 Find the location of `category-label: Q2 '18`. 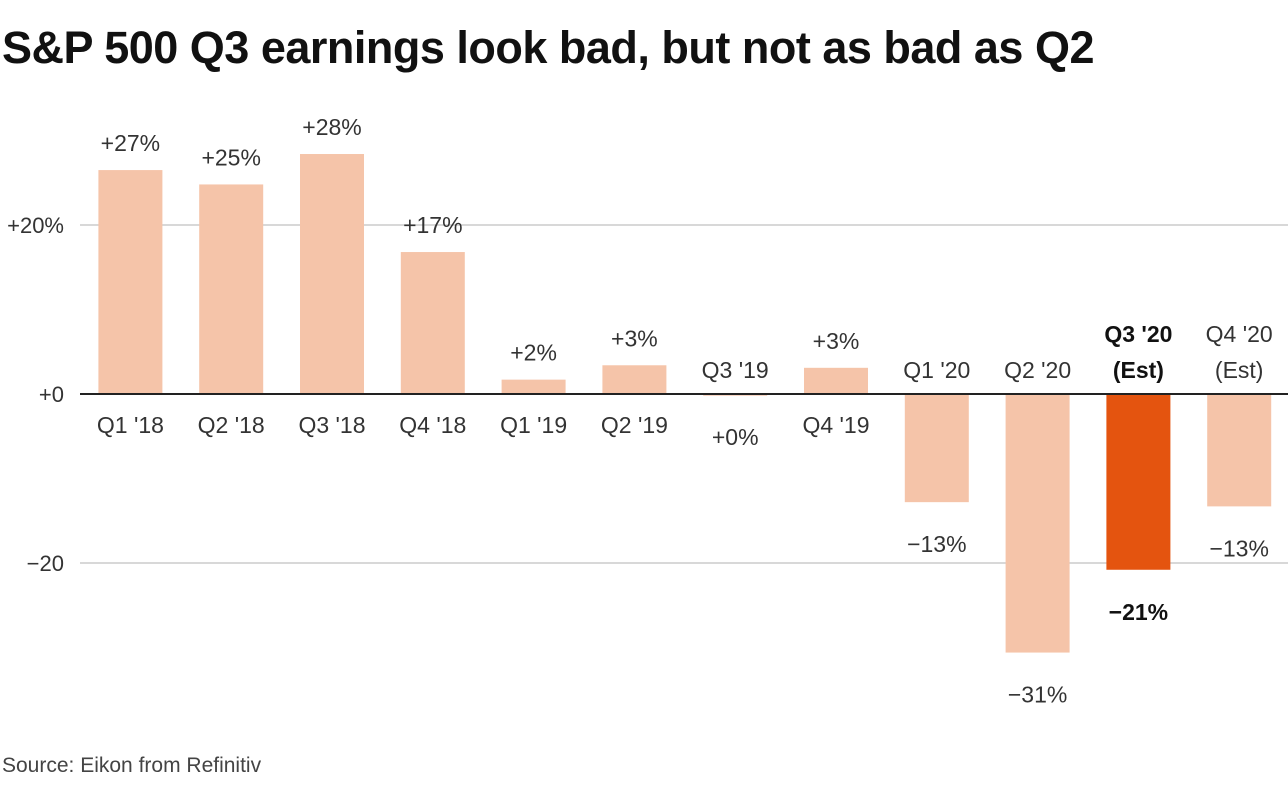

category-label: Q2 '18 is located at coordinates (231, 425).